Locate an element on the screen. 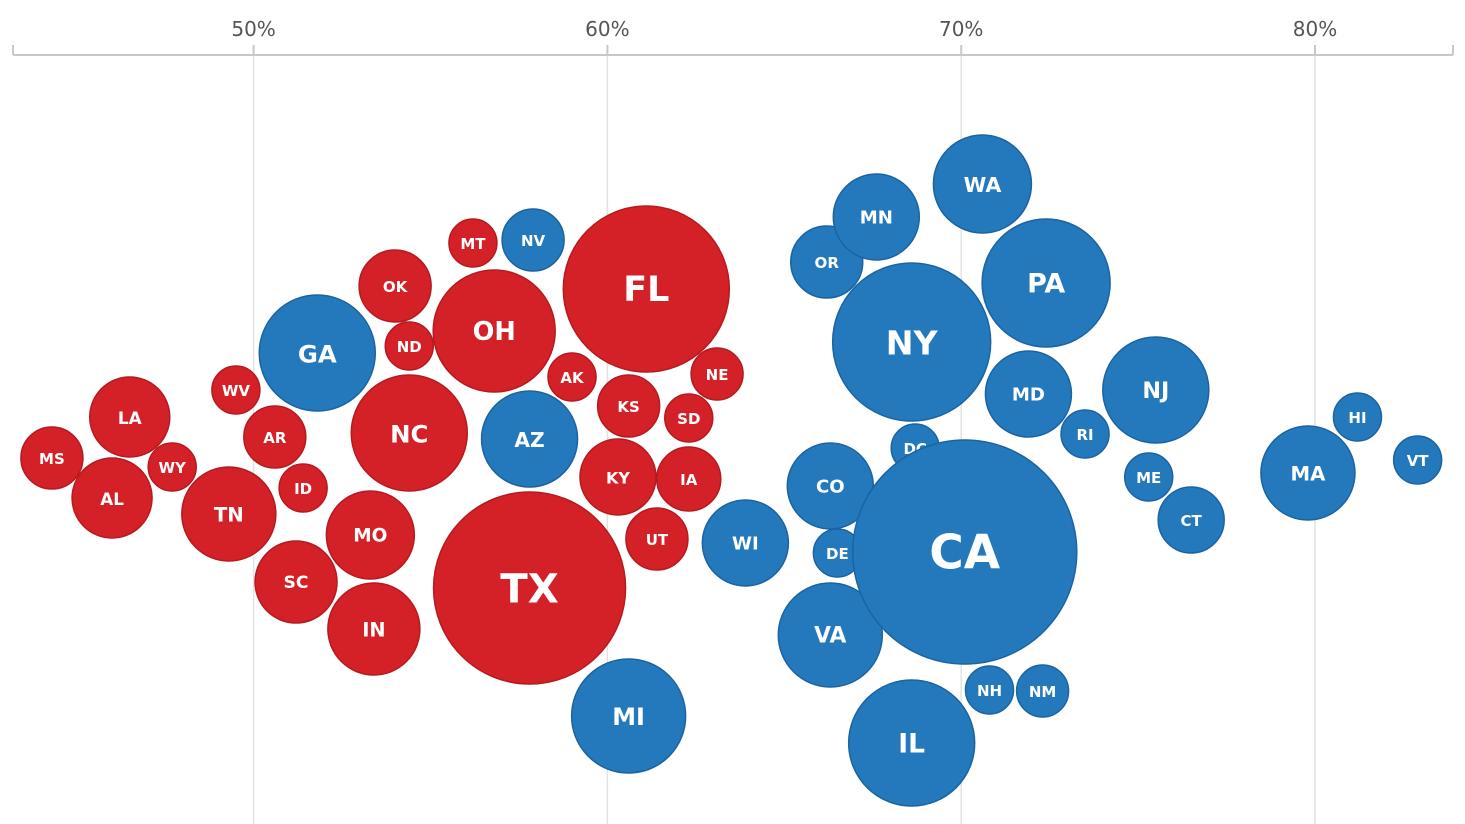  bubble-label-in: IN is located at coordinates (373, 630).